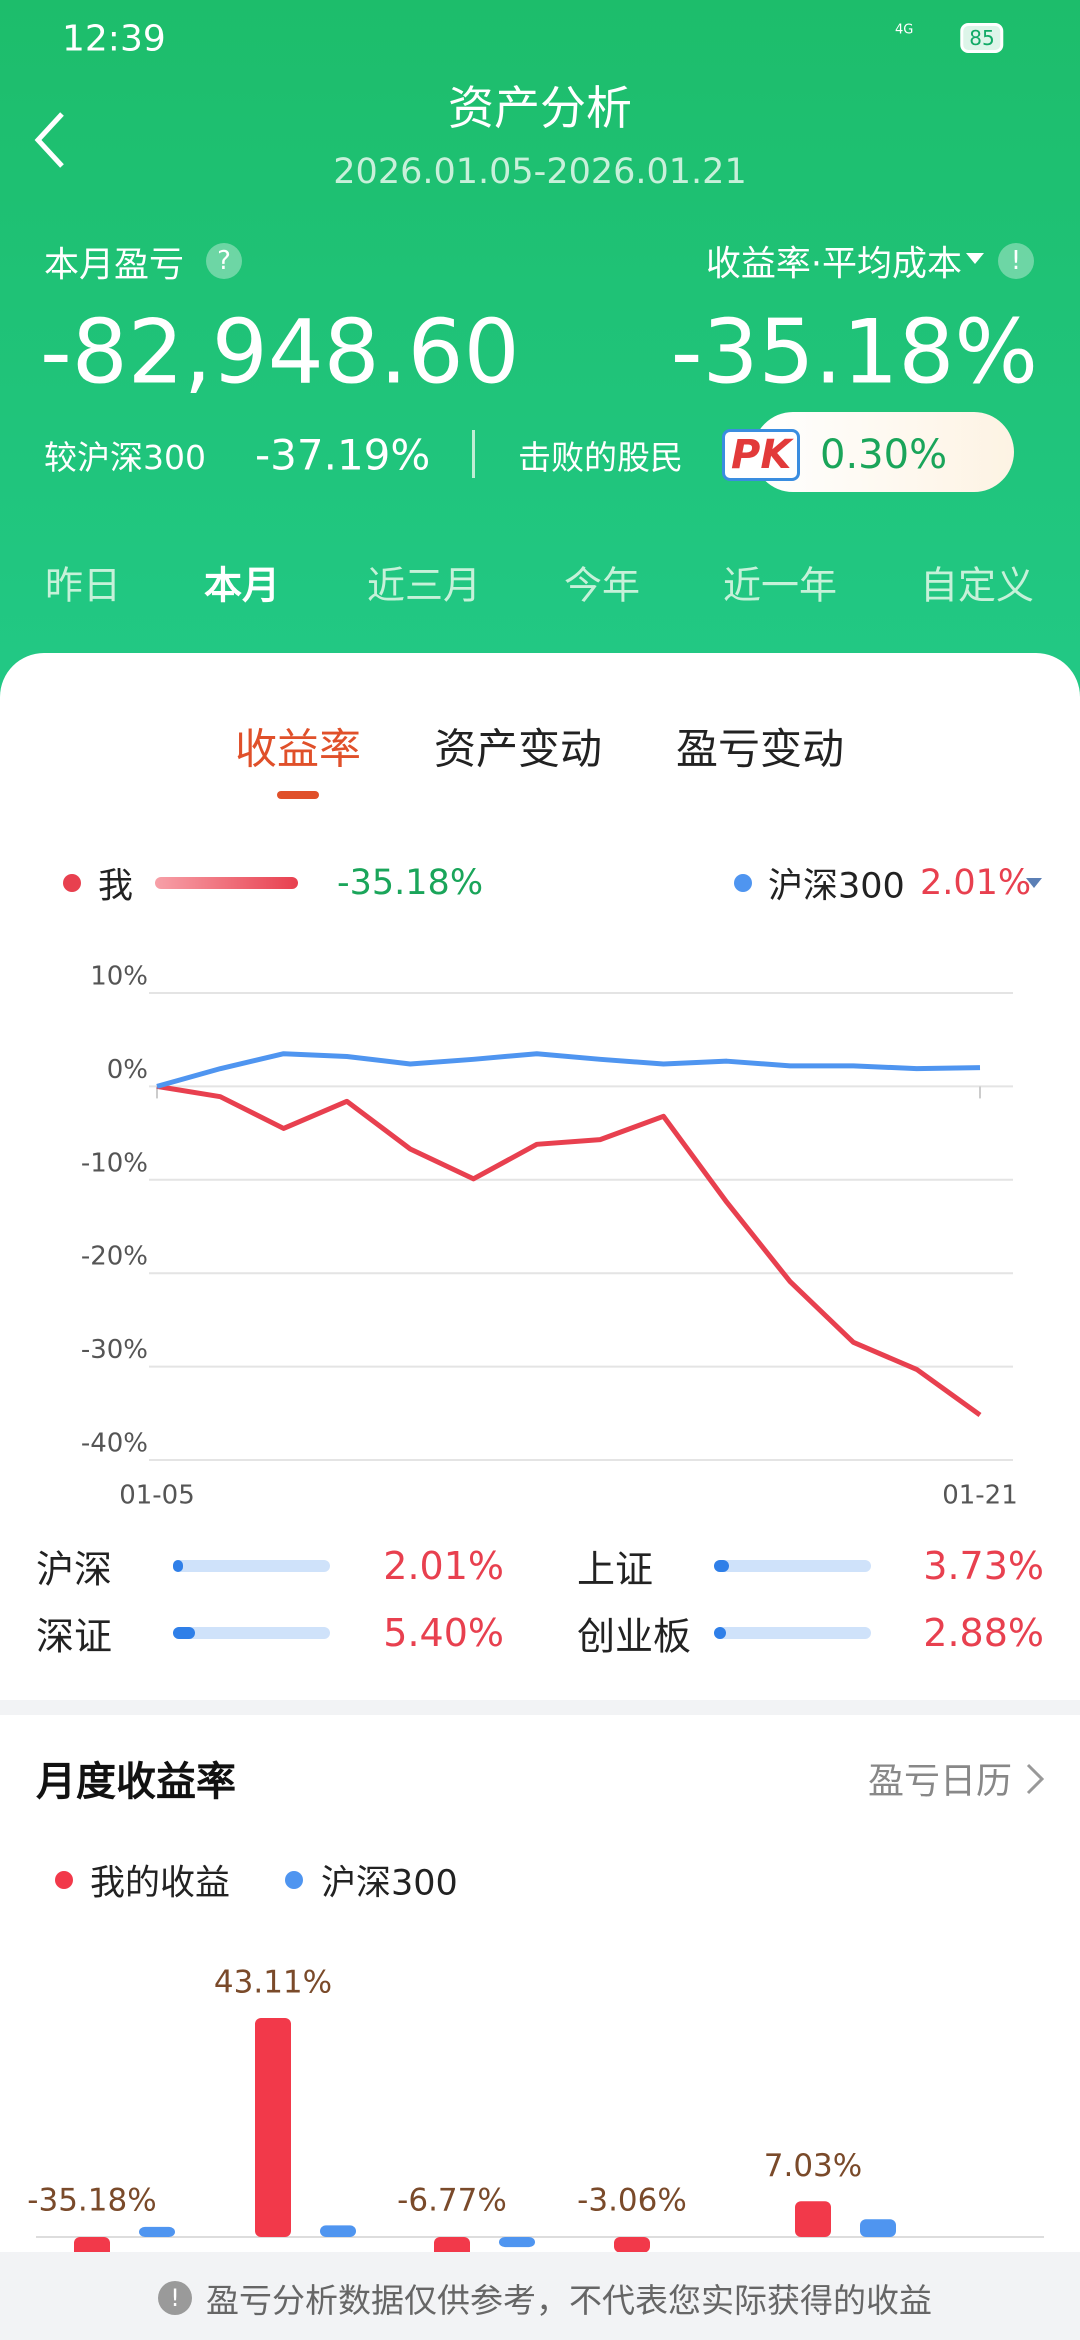  Describe the element at coordinates (854, 352) in the screenshot. I see `rate-value: -35.18%` at that location.